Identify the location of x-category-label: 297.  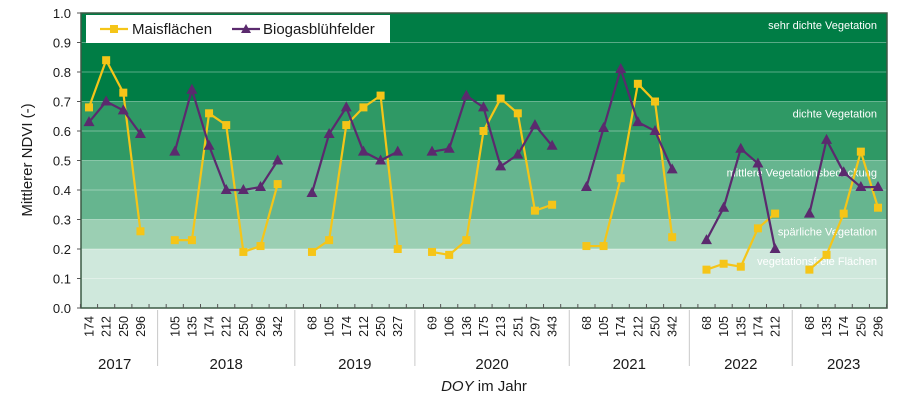
(535, 326).